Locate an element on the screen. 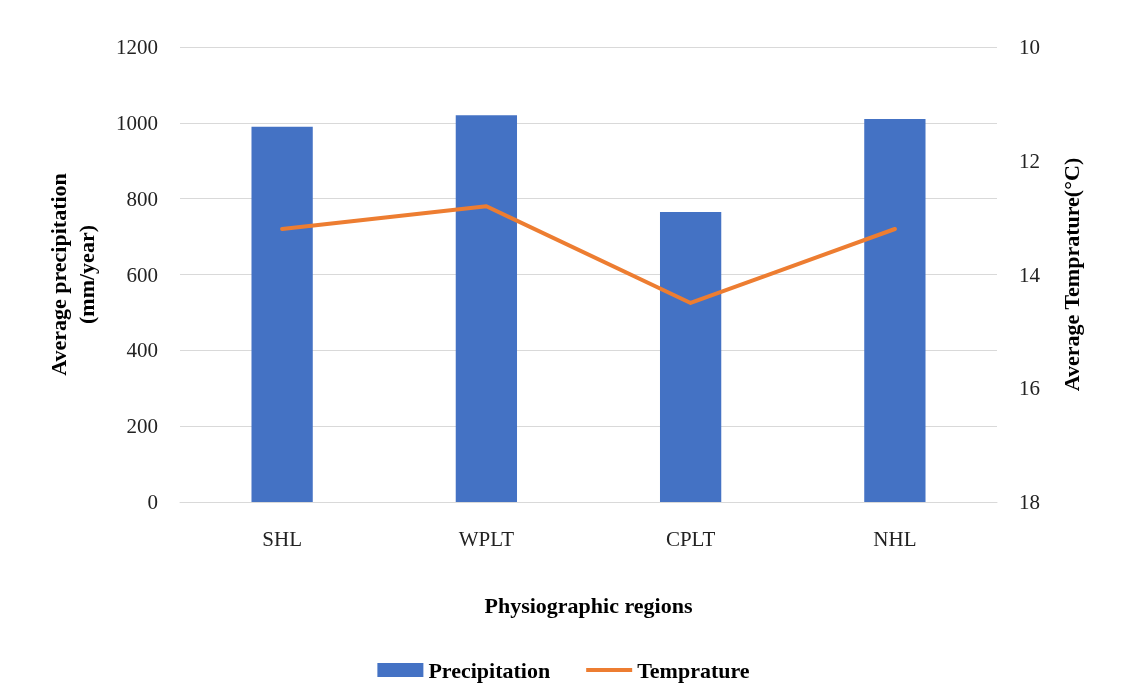  y-axis-title: Average precipitation (mm/year) is located at coordinates (72, 274).